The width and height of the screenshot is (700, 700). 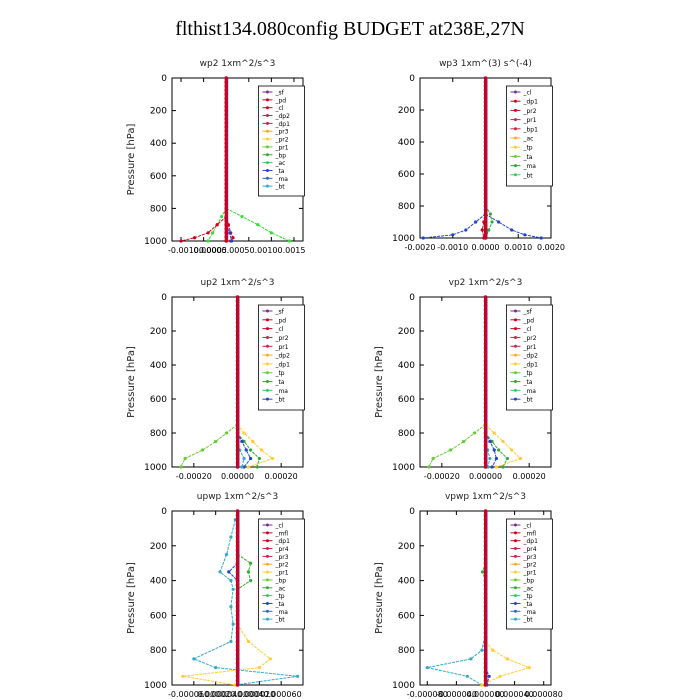 I want to click on panel-title: wp3 1xm^(3) s^(-4), so click(x=485, y=64).